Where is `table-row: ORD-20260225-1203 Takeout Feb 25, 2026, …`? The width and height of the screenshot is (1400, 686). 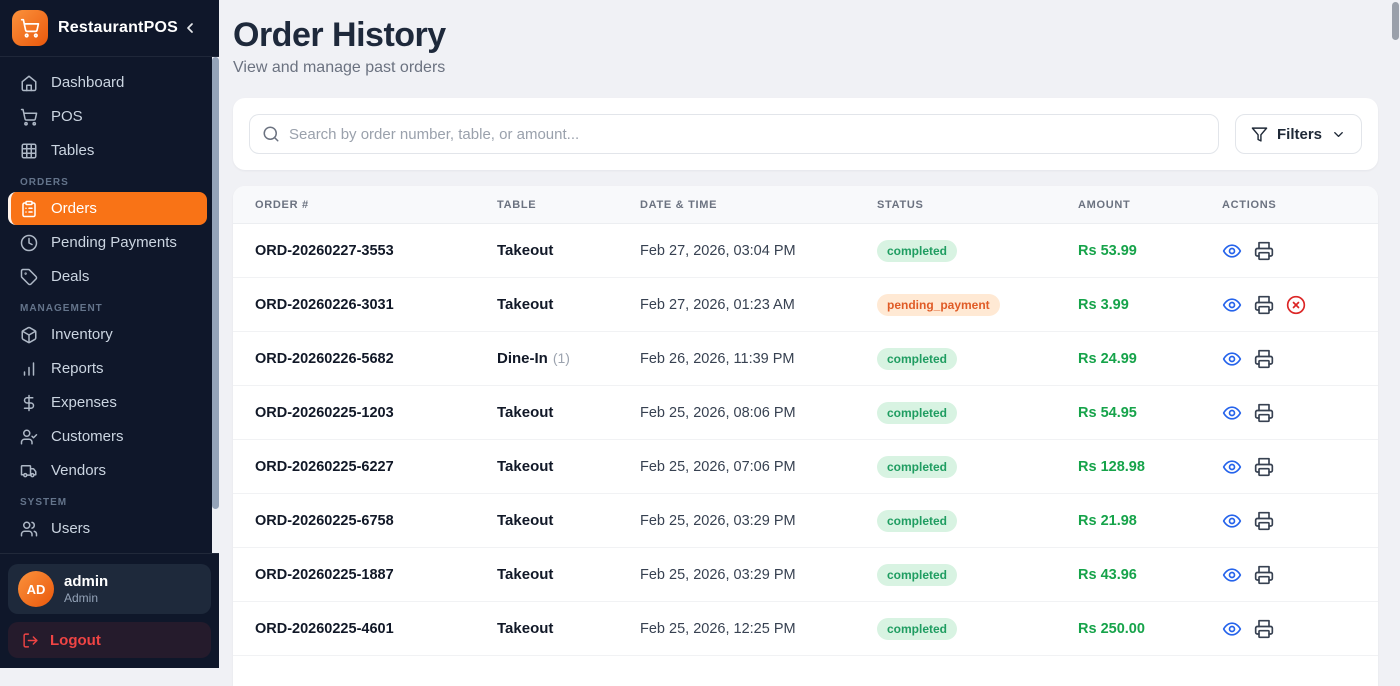 table-row: ORD-20260225-1203 Takeout Feb 25, 2026, … is located at coordinates (805, 413).